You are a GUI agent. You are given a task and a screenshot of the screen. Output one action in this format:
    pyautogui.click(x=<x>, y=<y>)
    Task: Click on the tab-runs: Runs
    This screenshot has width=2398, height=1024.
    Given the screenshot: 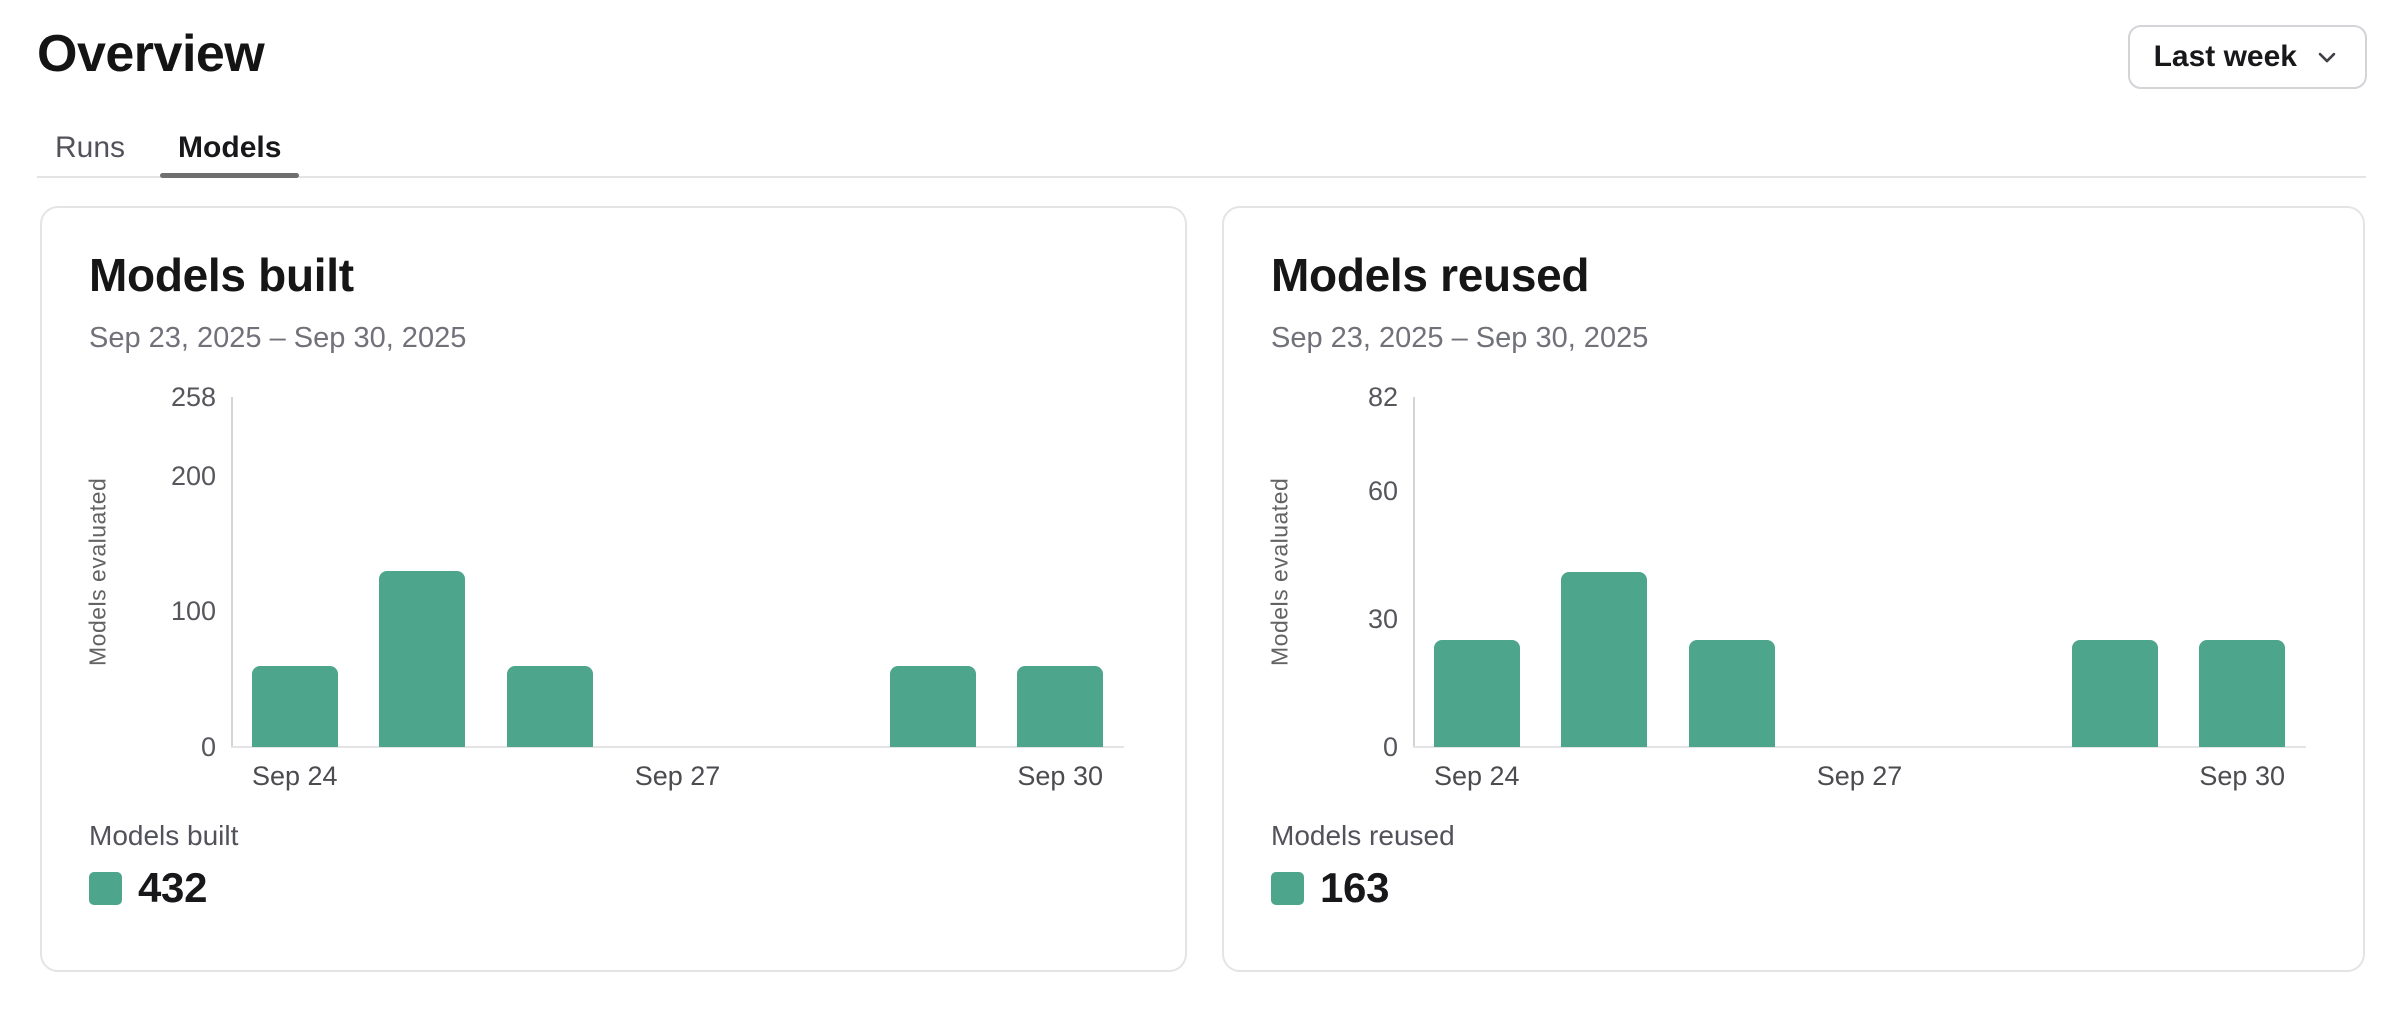 What is the action you would take?
    pyautogui.click(x=90, y=148)
    